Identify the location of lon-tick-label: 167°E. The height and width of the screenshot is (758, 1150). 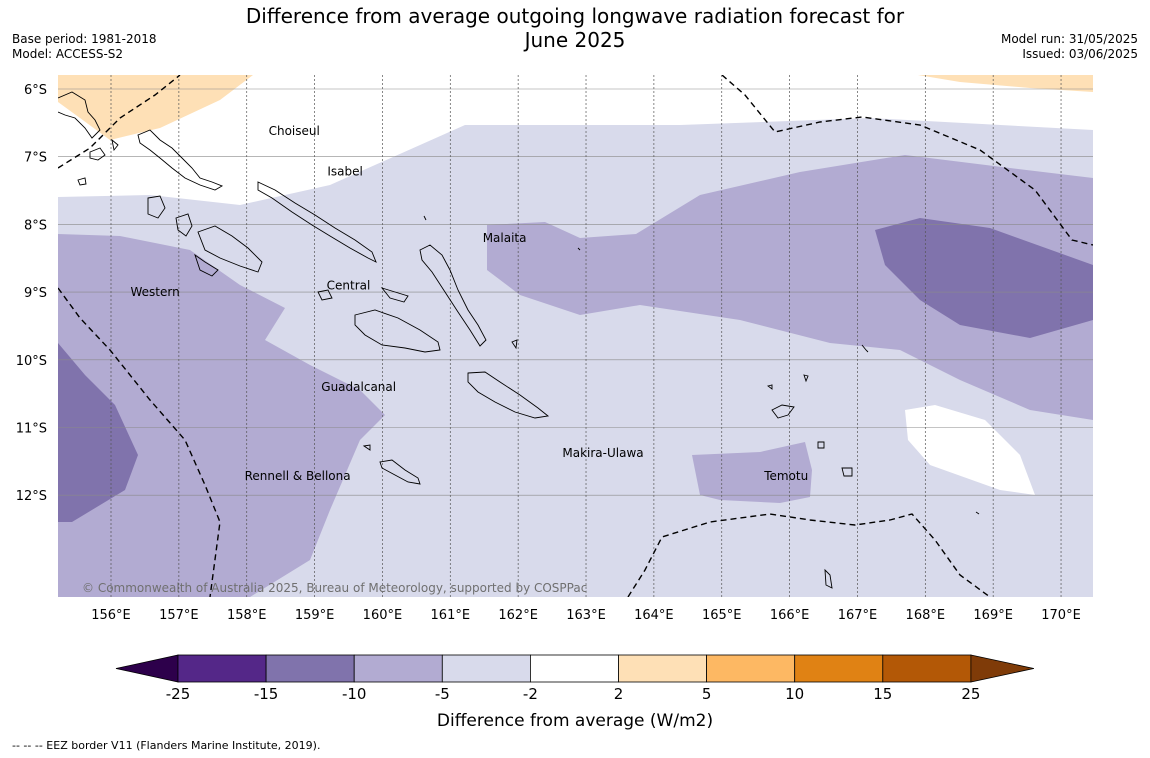
(858, 615).